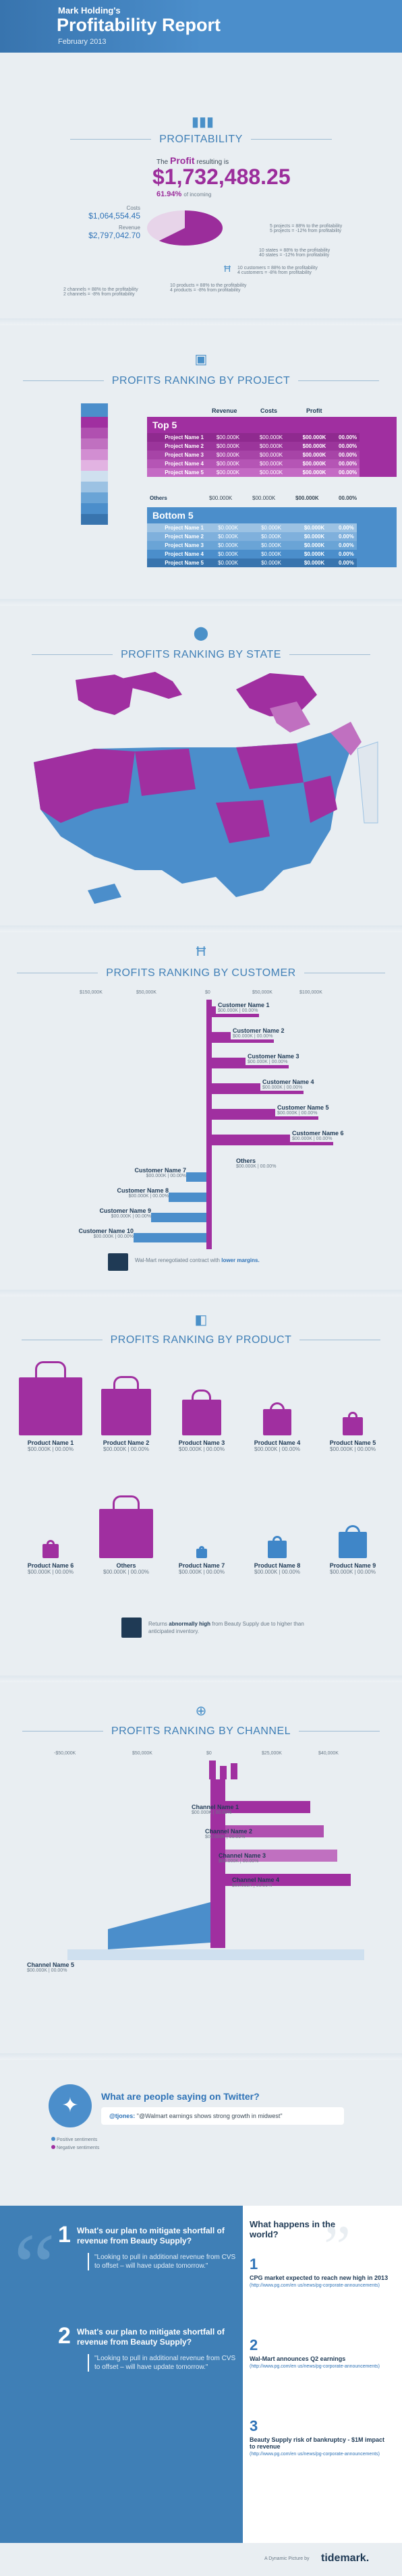 This screenshot has height=2576, width=402. What do you see at coordinates (259, 1033) in the screenshot?
I see `customer-label: Customer Name 2 $00.000K | 00.00%` at bounding box center [259, 1033].